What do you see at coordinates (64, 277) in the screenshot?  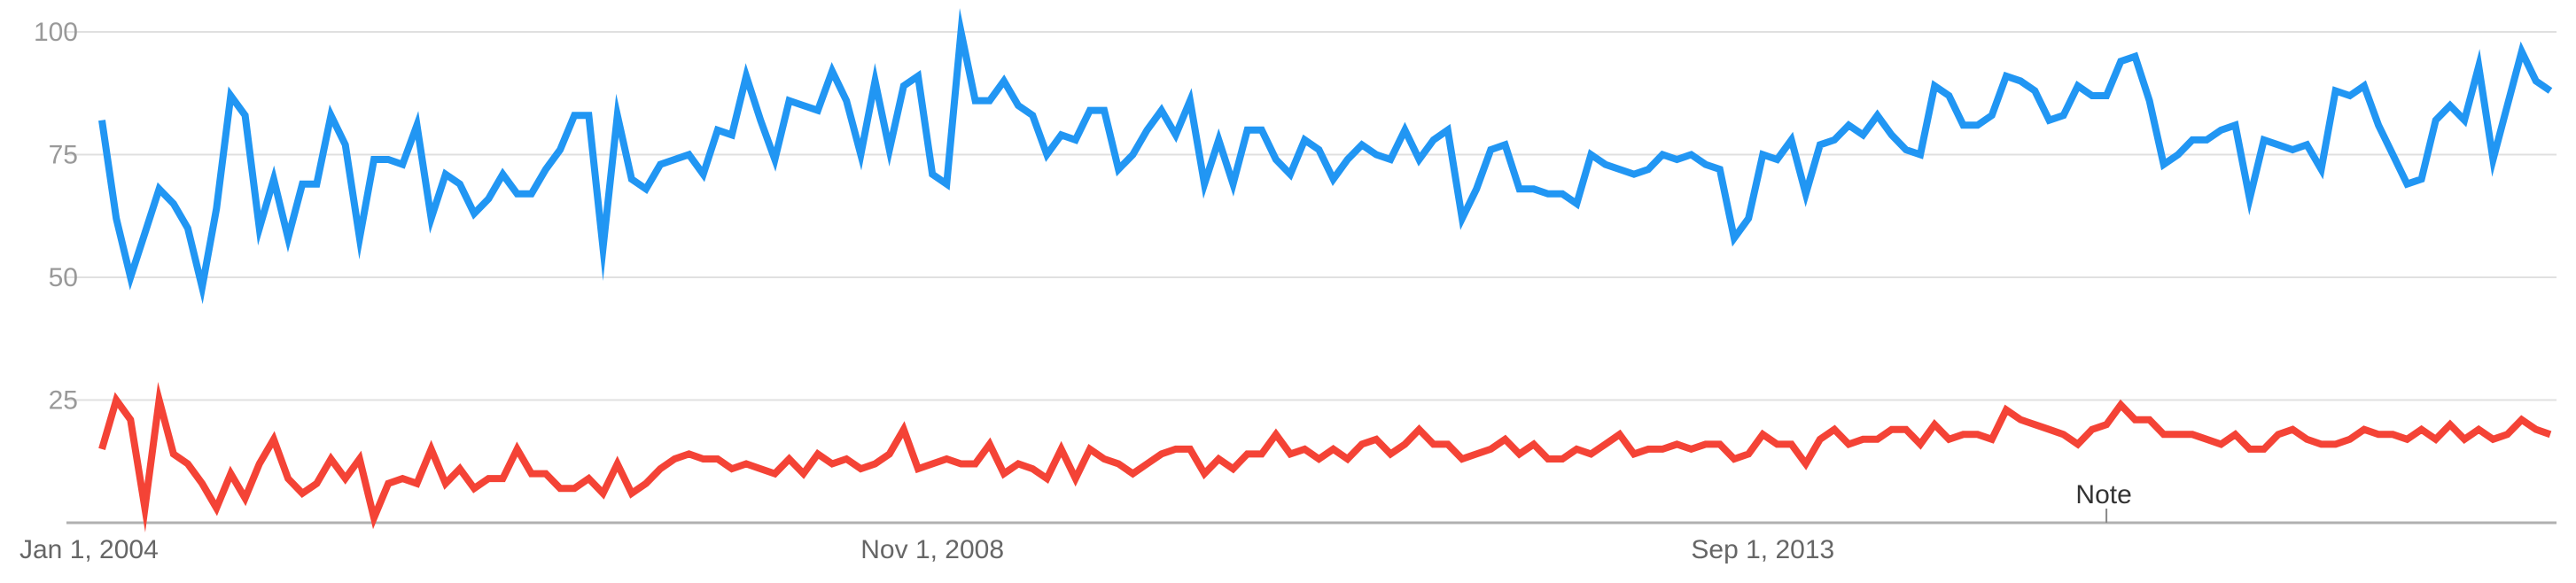 I see `y-tick-label: 50` at bounding box center [64, 277].